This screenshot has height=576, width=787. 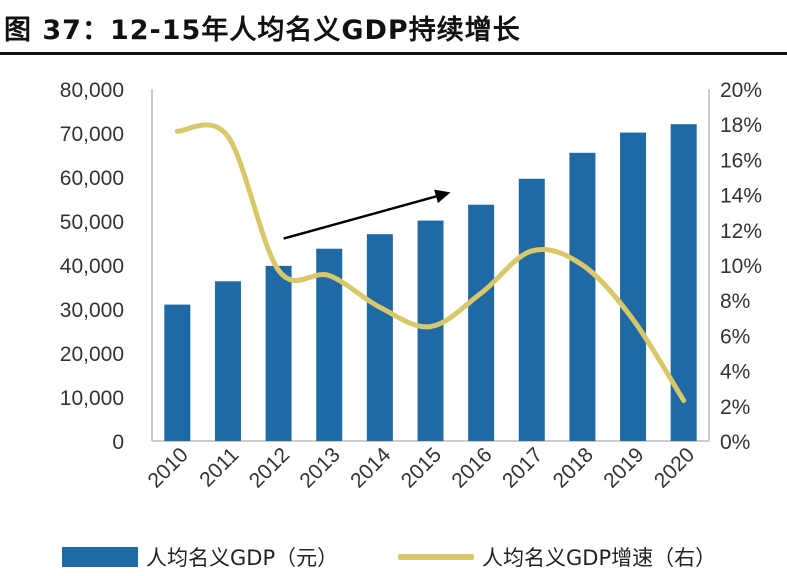 I want to click on bar-2014, so click(x=379, y=337).